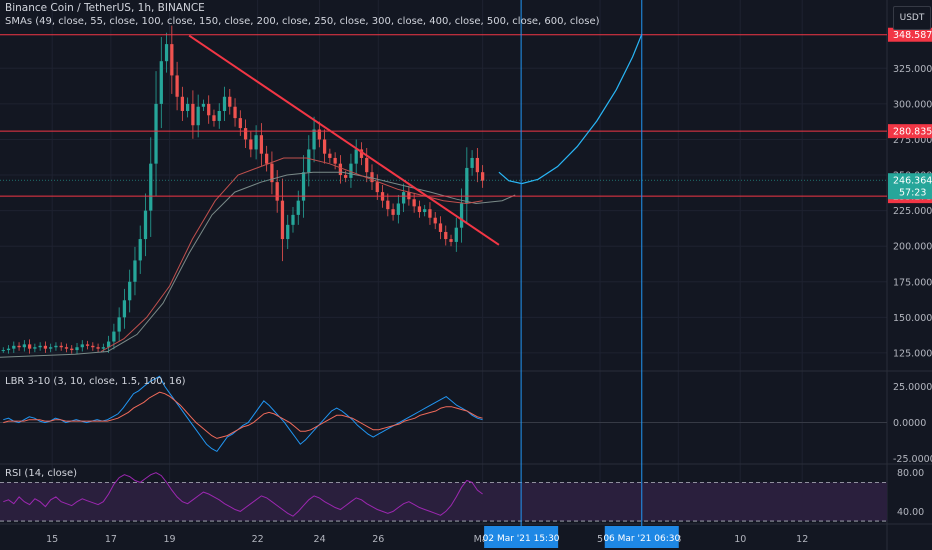 The image size is (932, 550). Describe the element at coordinates (600, 539) in the screenshot. I see `time-tick-label: 5` at that location.